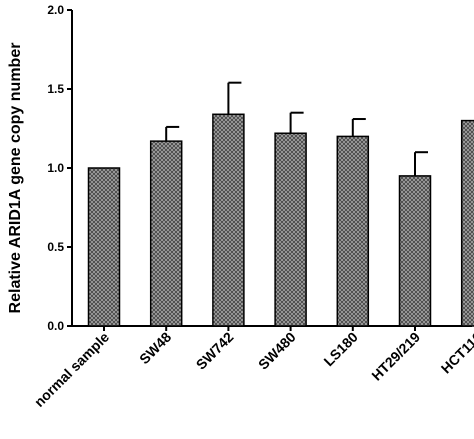 Image resolution: width=474 pixels, height=439 pixels. What do you see at coordinates (55, 10) in the screenshot?
I see `y-tick-label: 2.0` at bounding box center [55, 10].